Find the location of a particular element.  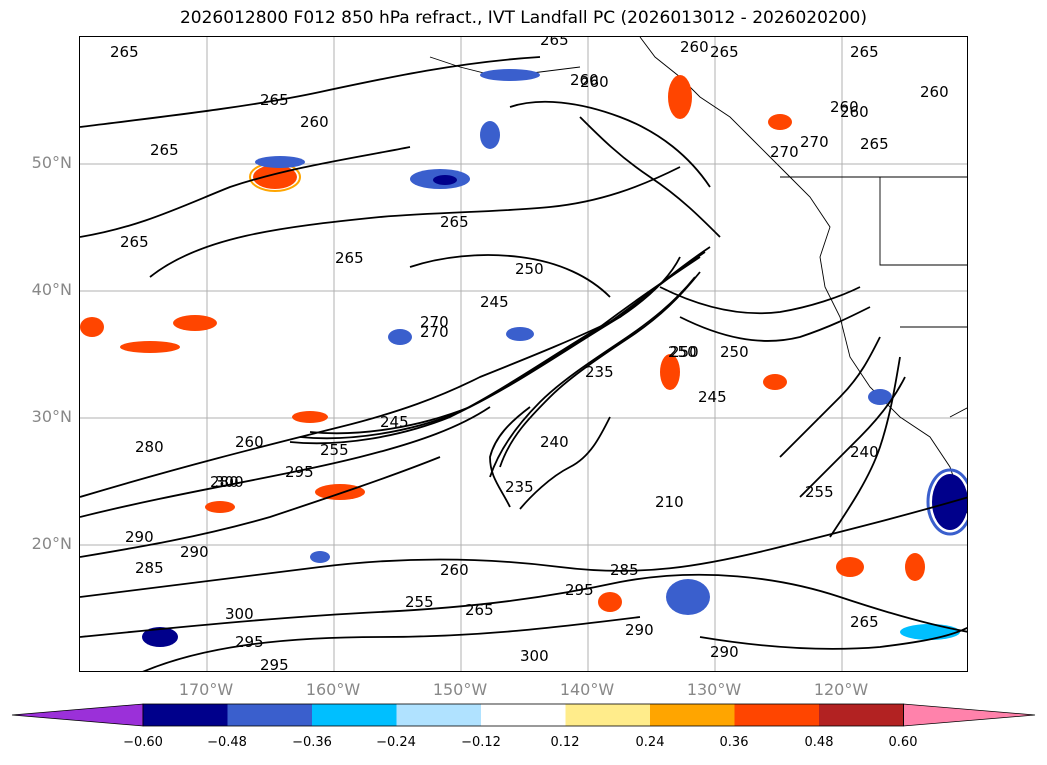

colorbar-tick: 0.12 is located at coordinates (565, 742).